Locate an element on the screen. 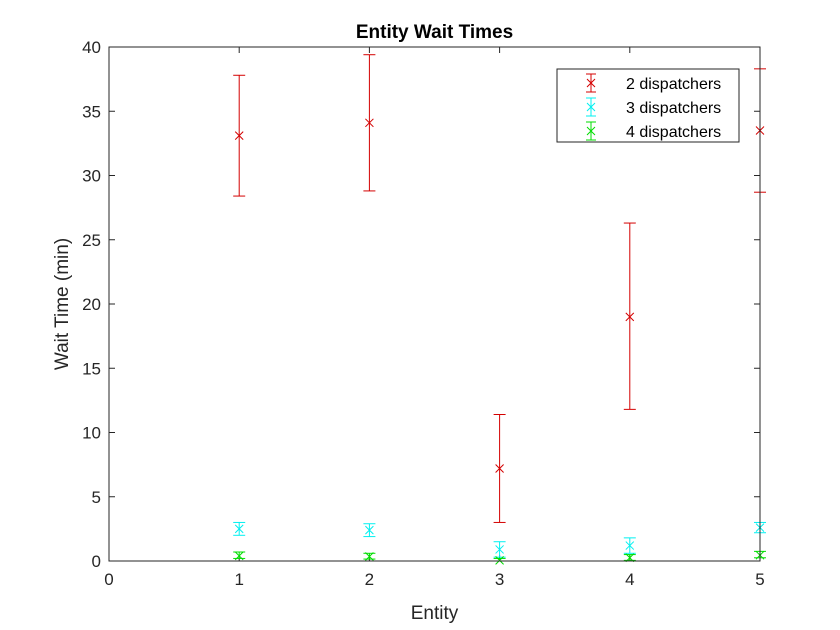 Image resolution: width=840 pixels, height=630 pixels. legend-label: 3 dispatchers is located at coordinates (673, 108).